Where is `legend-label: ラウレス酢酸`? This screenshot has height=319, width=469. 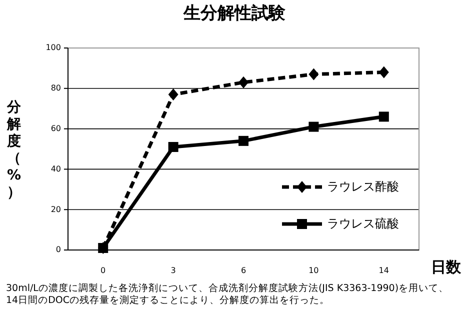 legend-label: ラウレス酢酸 is located at coordinates (363, 186).